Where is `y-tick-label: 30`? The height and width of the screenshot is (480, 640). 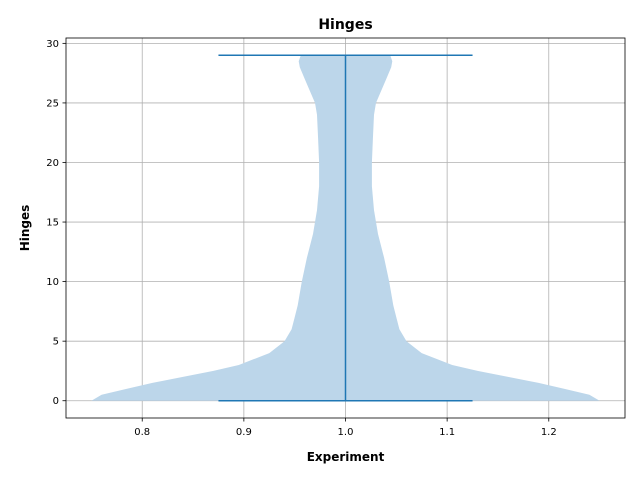
y-tick-label: 30 is located at coordinates (52, 44).